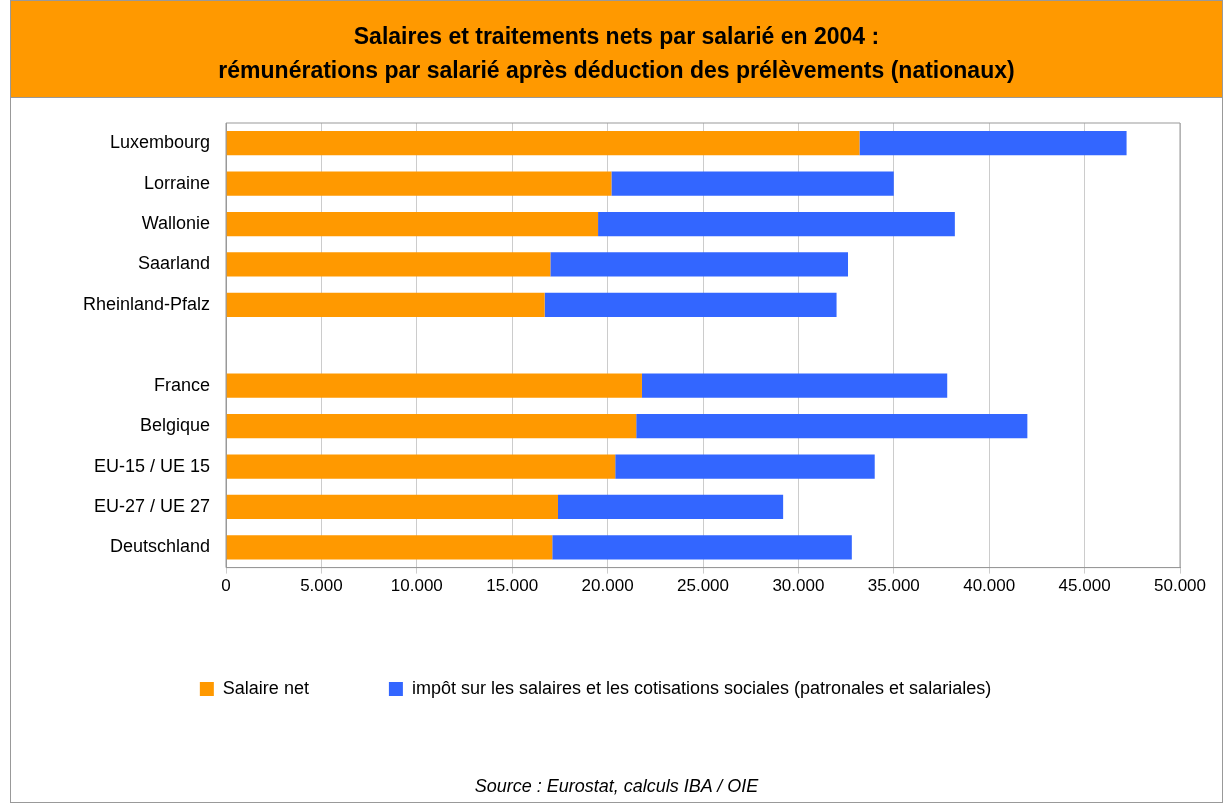 Image resolution: width=1225 pixels, height=805 pixels. Describe the element at coordinates (512, 586) in the screenshot. I see `x-tick-label: 15.000` at that location.